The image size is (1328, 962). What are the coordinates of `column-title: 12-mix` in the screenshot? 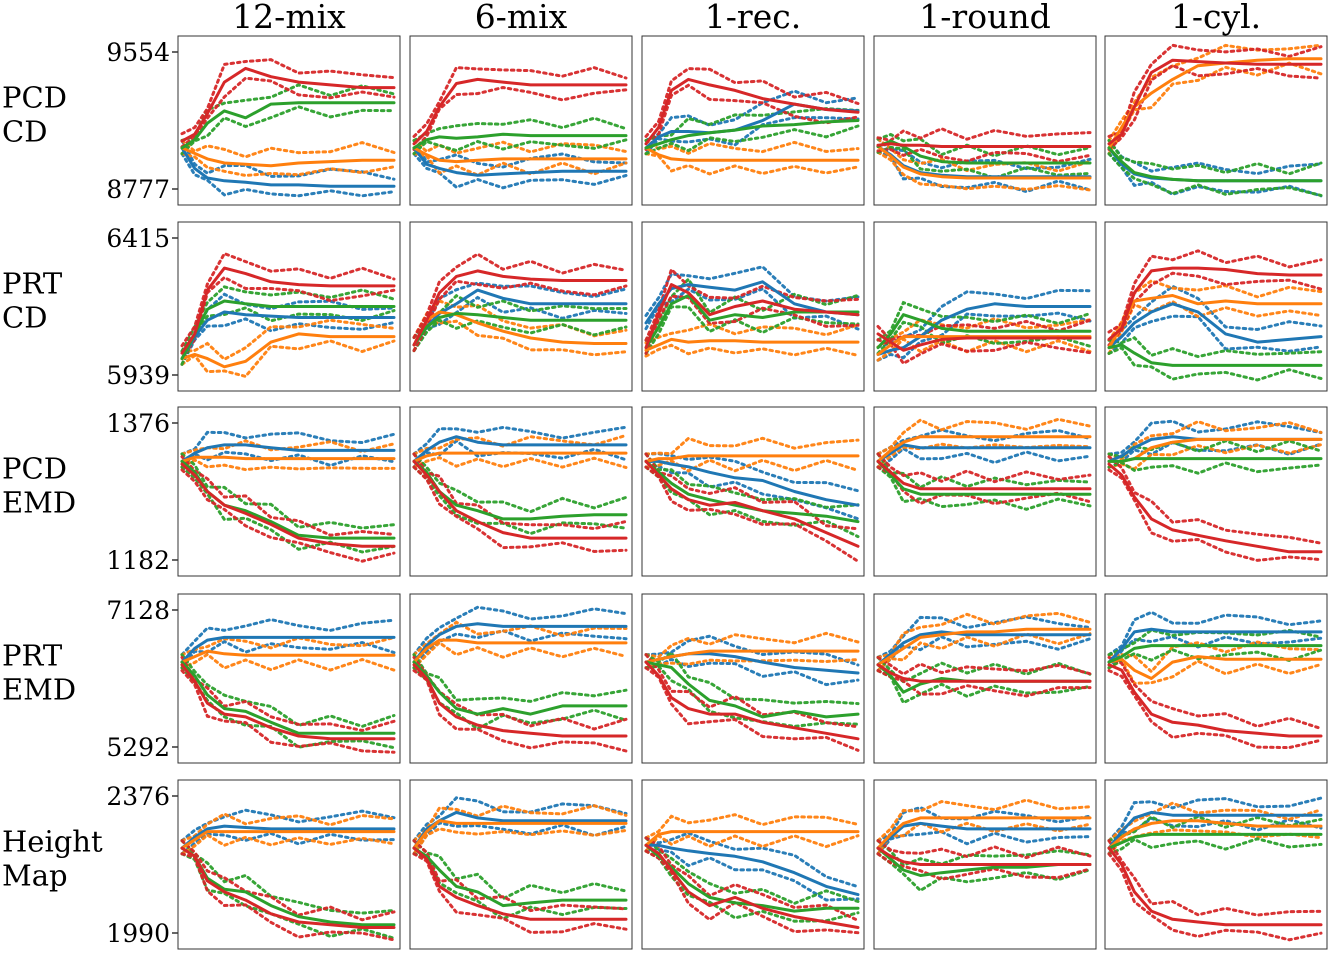 It's located at (289, 18).